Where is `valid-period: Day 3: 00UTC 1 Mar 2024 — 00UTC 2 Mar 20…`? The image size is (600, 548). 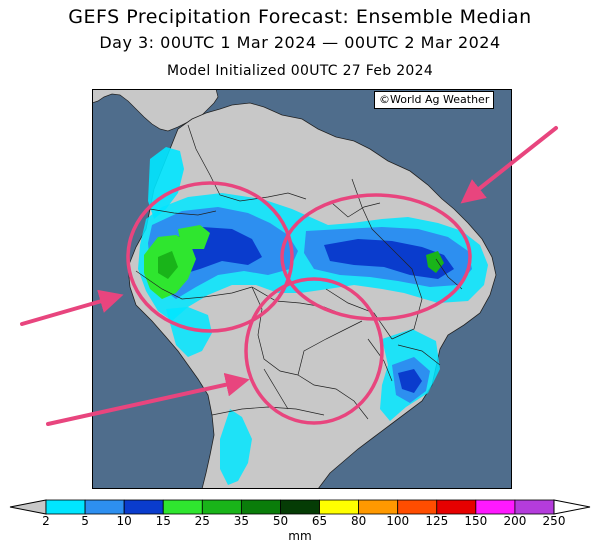 valid-period: Day 3: 00UTC 1 Mar 2024 — 00UTC 2 Mar 20… is located at coordinates (300, 42).